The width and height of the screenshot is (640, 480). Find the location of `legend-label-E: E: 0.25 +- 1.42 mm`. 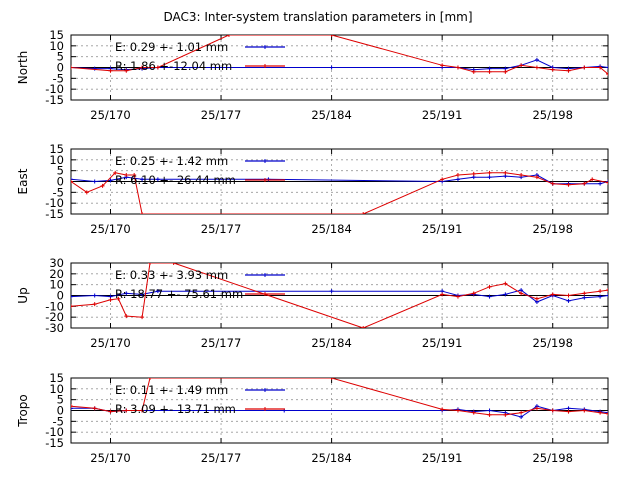

legend-label-E: E: 0.25 +- 1.42 mm is located at coordinates (171, 161).